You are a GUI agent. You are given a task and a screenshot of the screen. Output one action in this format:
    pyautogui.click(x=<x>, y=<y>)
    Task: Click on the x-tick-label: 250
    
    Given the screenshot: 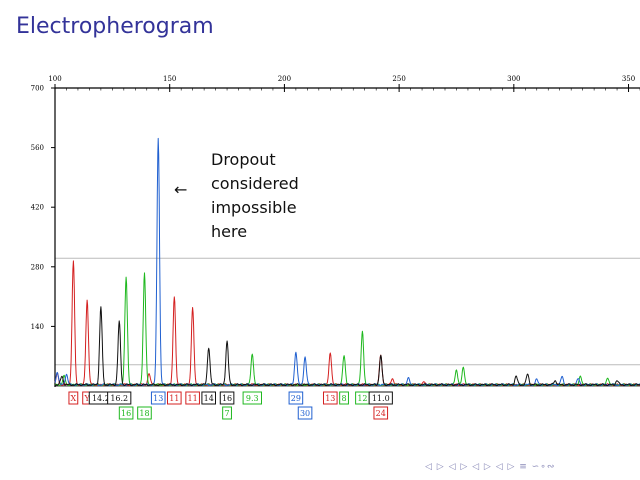 What is the action you would take?
    pyautogui.click(x=398, y=79)
    